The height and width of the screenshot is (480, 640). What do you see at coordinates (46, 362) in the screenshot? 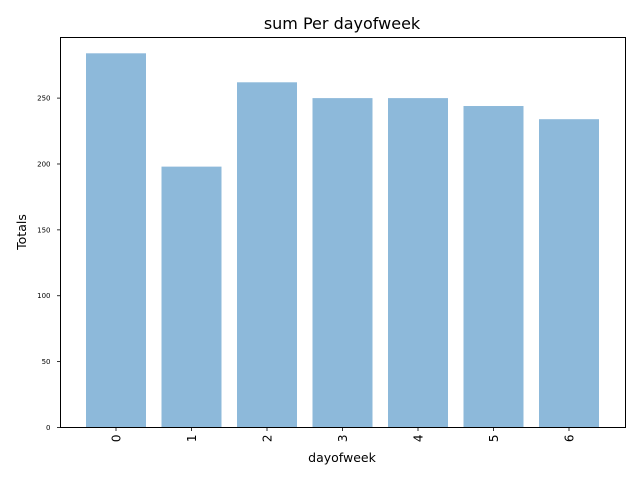
I see `y-tick-label: 50` at bounding box center [46, 362].